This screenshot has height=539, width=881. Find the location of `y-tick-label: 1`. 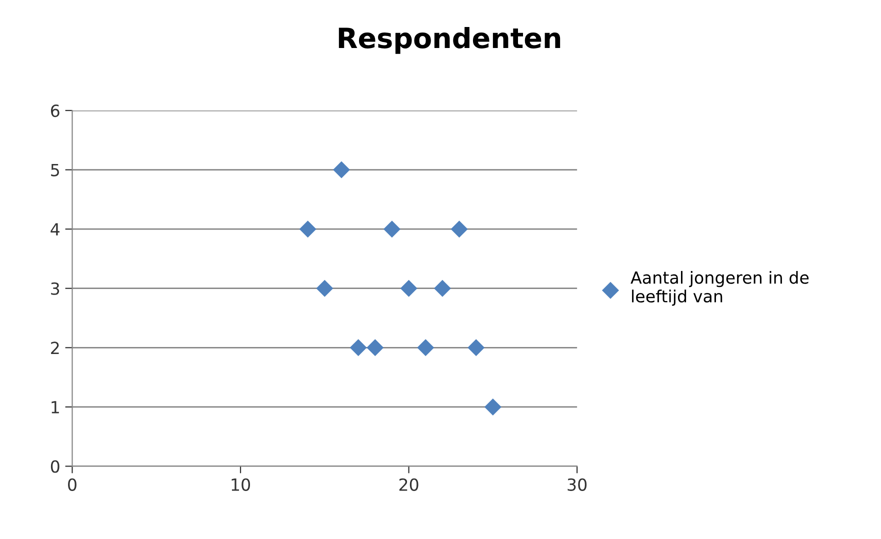

y-tick-label: 1 is located at coordinates (55, 407).